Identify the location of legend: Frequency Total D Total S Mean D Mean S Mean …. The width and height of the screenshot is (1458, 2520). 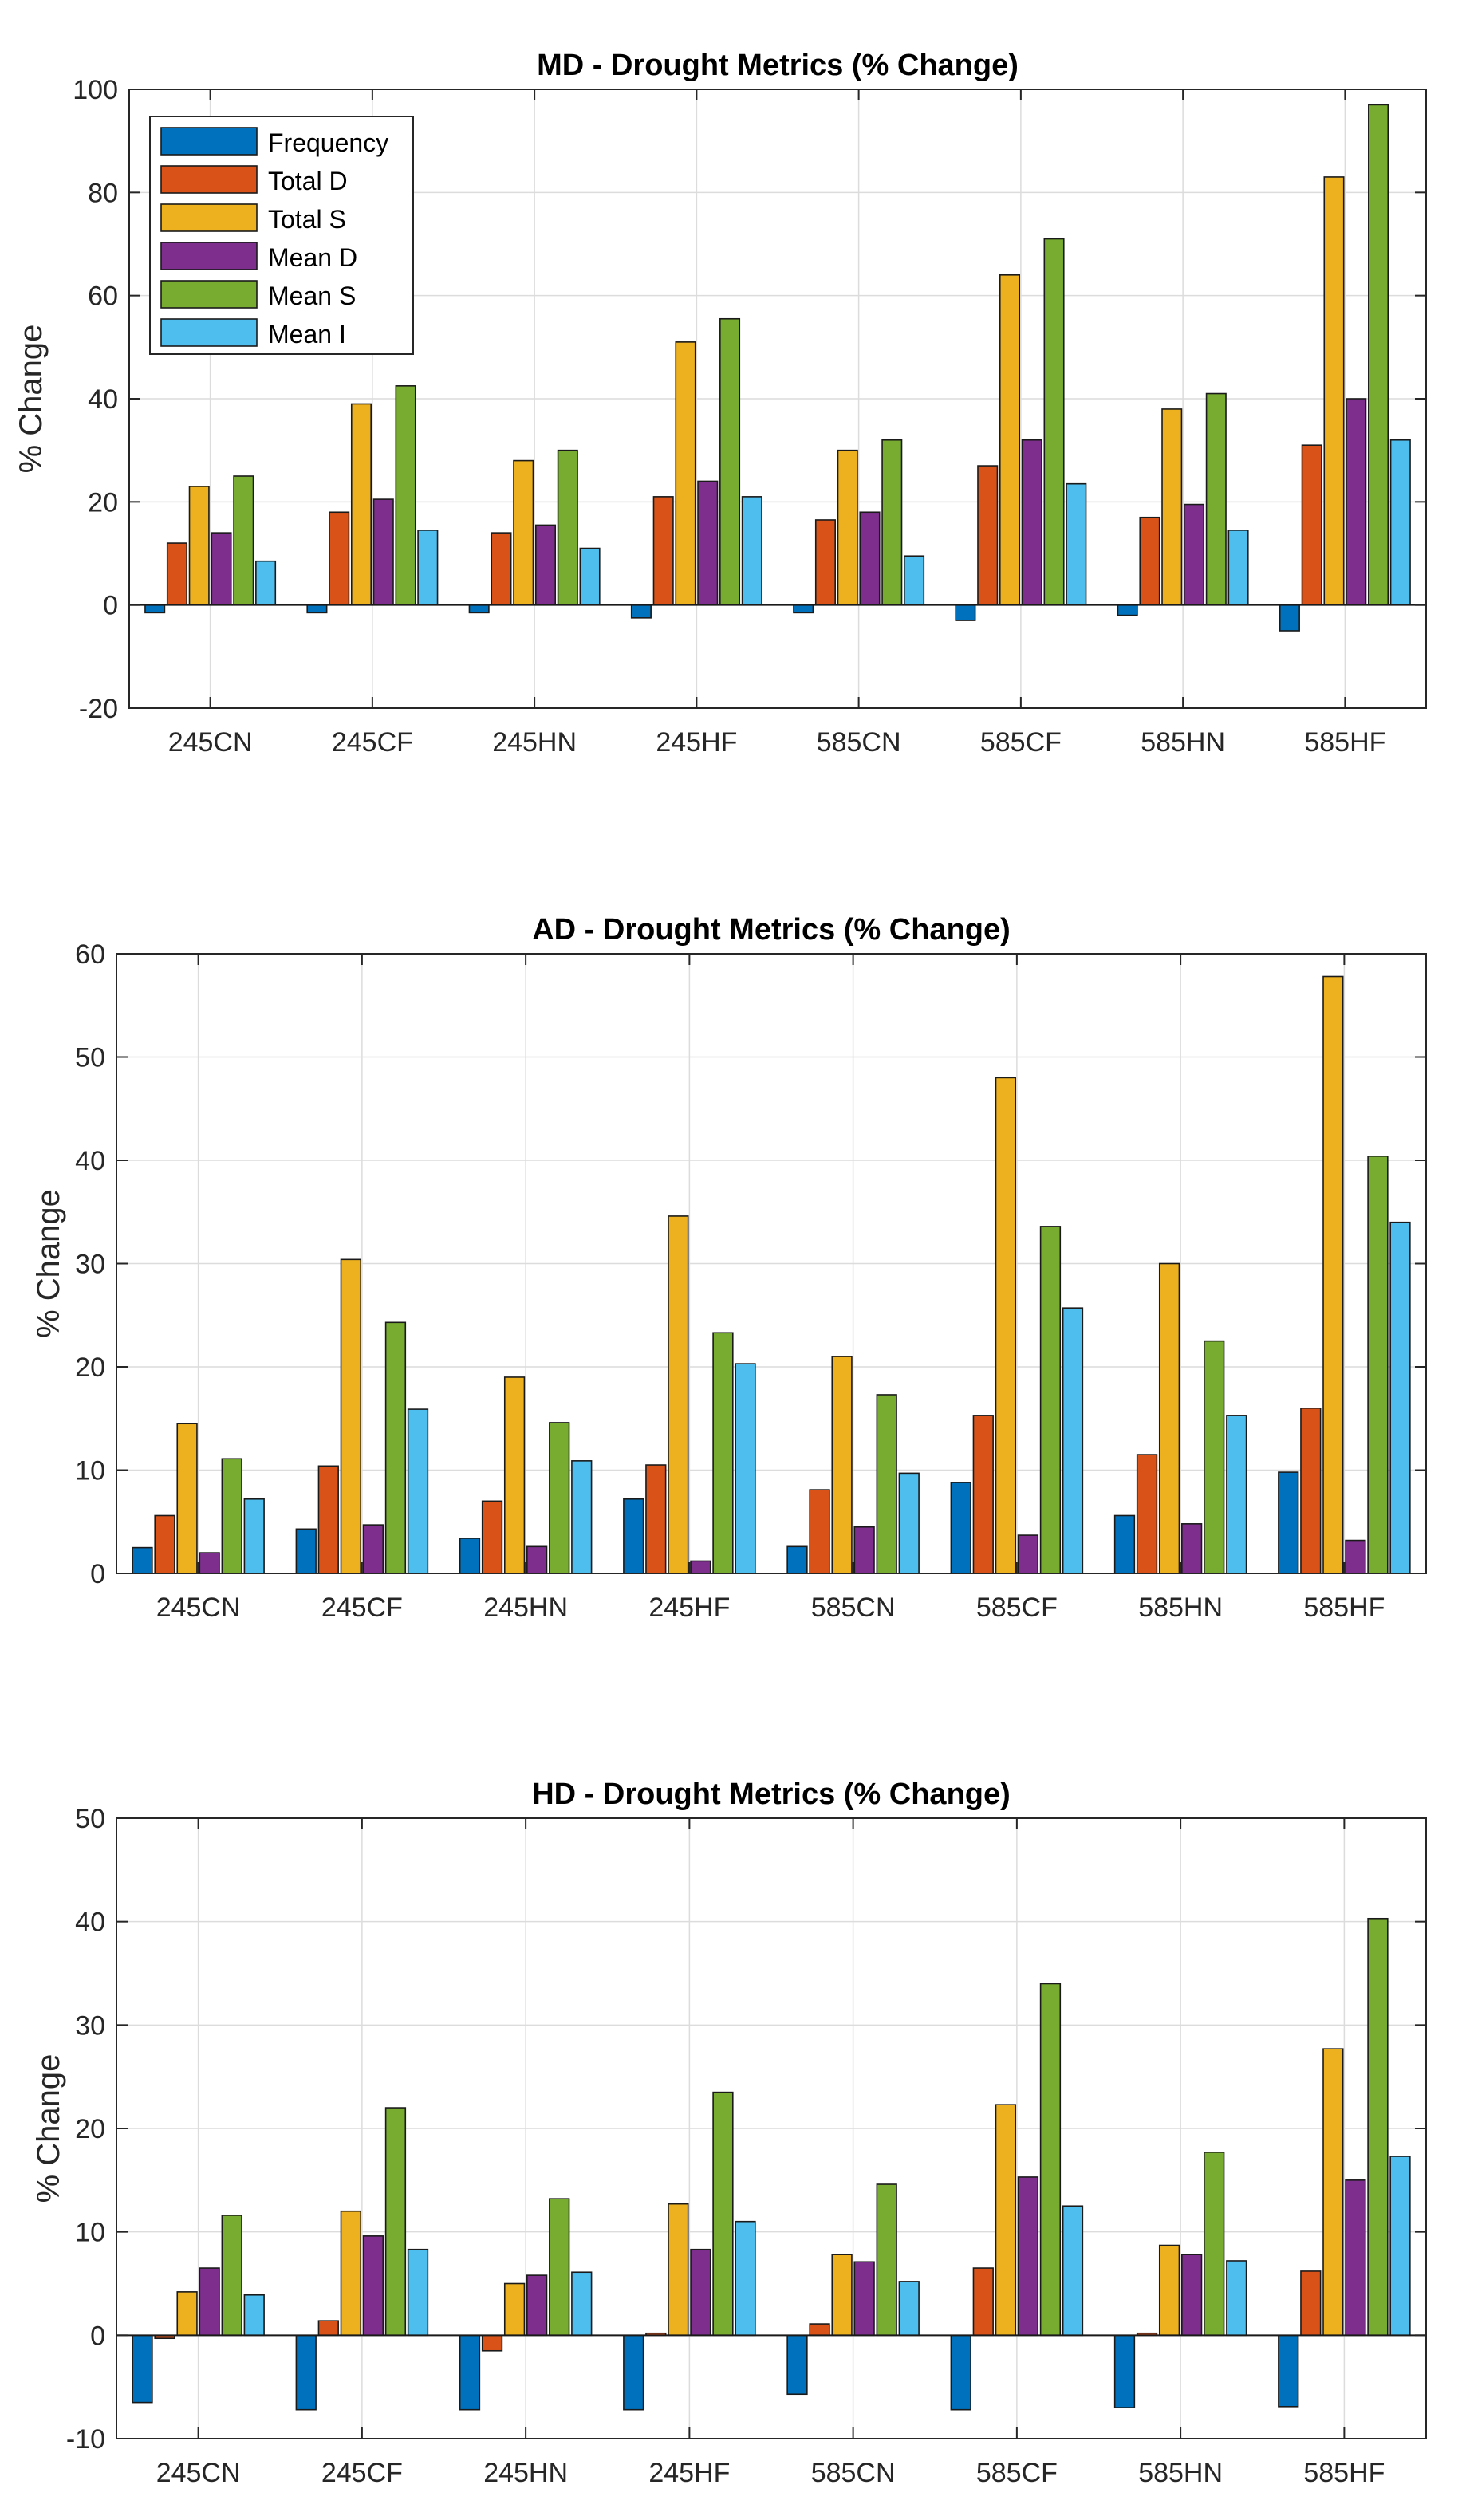
(281, 235).